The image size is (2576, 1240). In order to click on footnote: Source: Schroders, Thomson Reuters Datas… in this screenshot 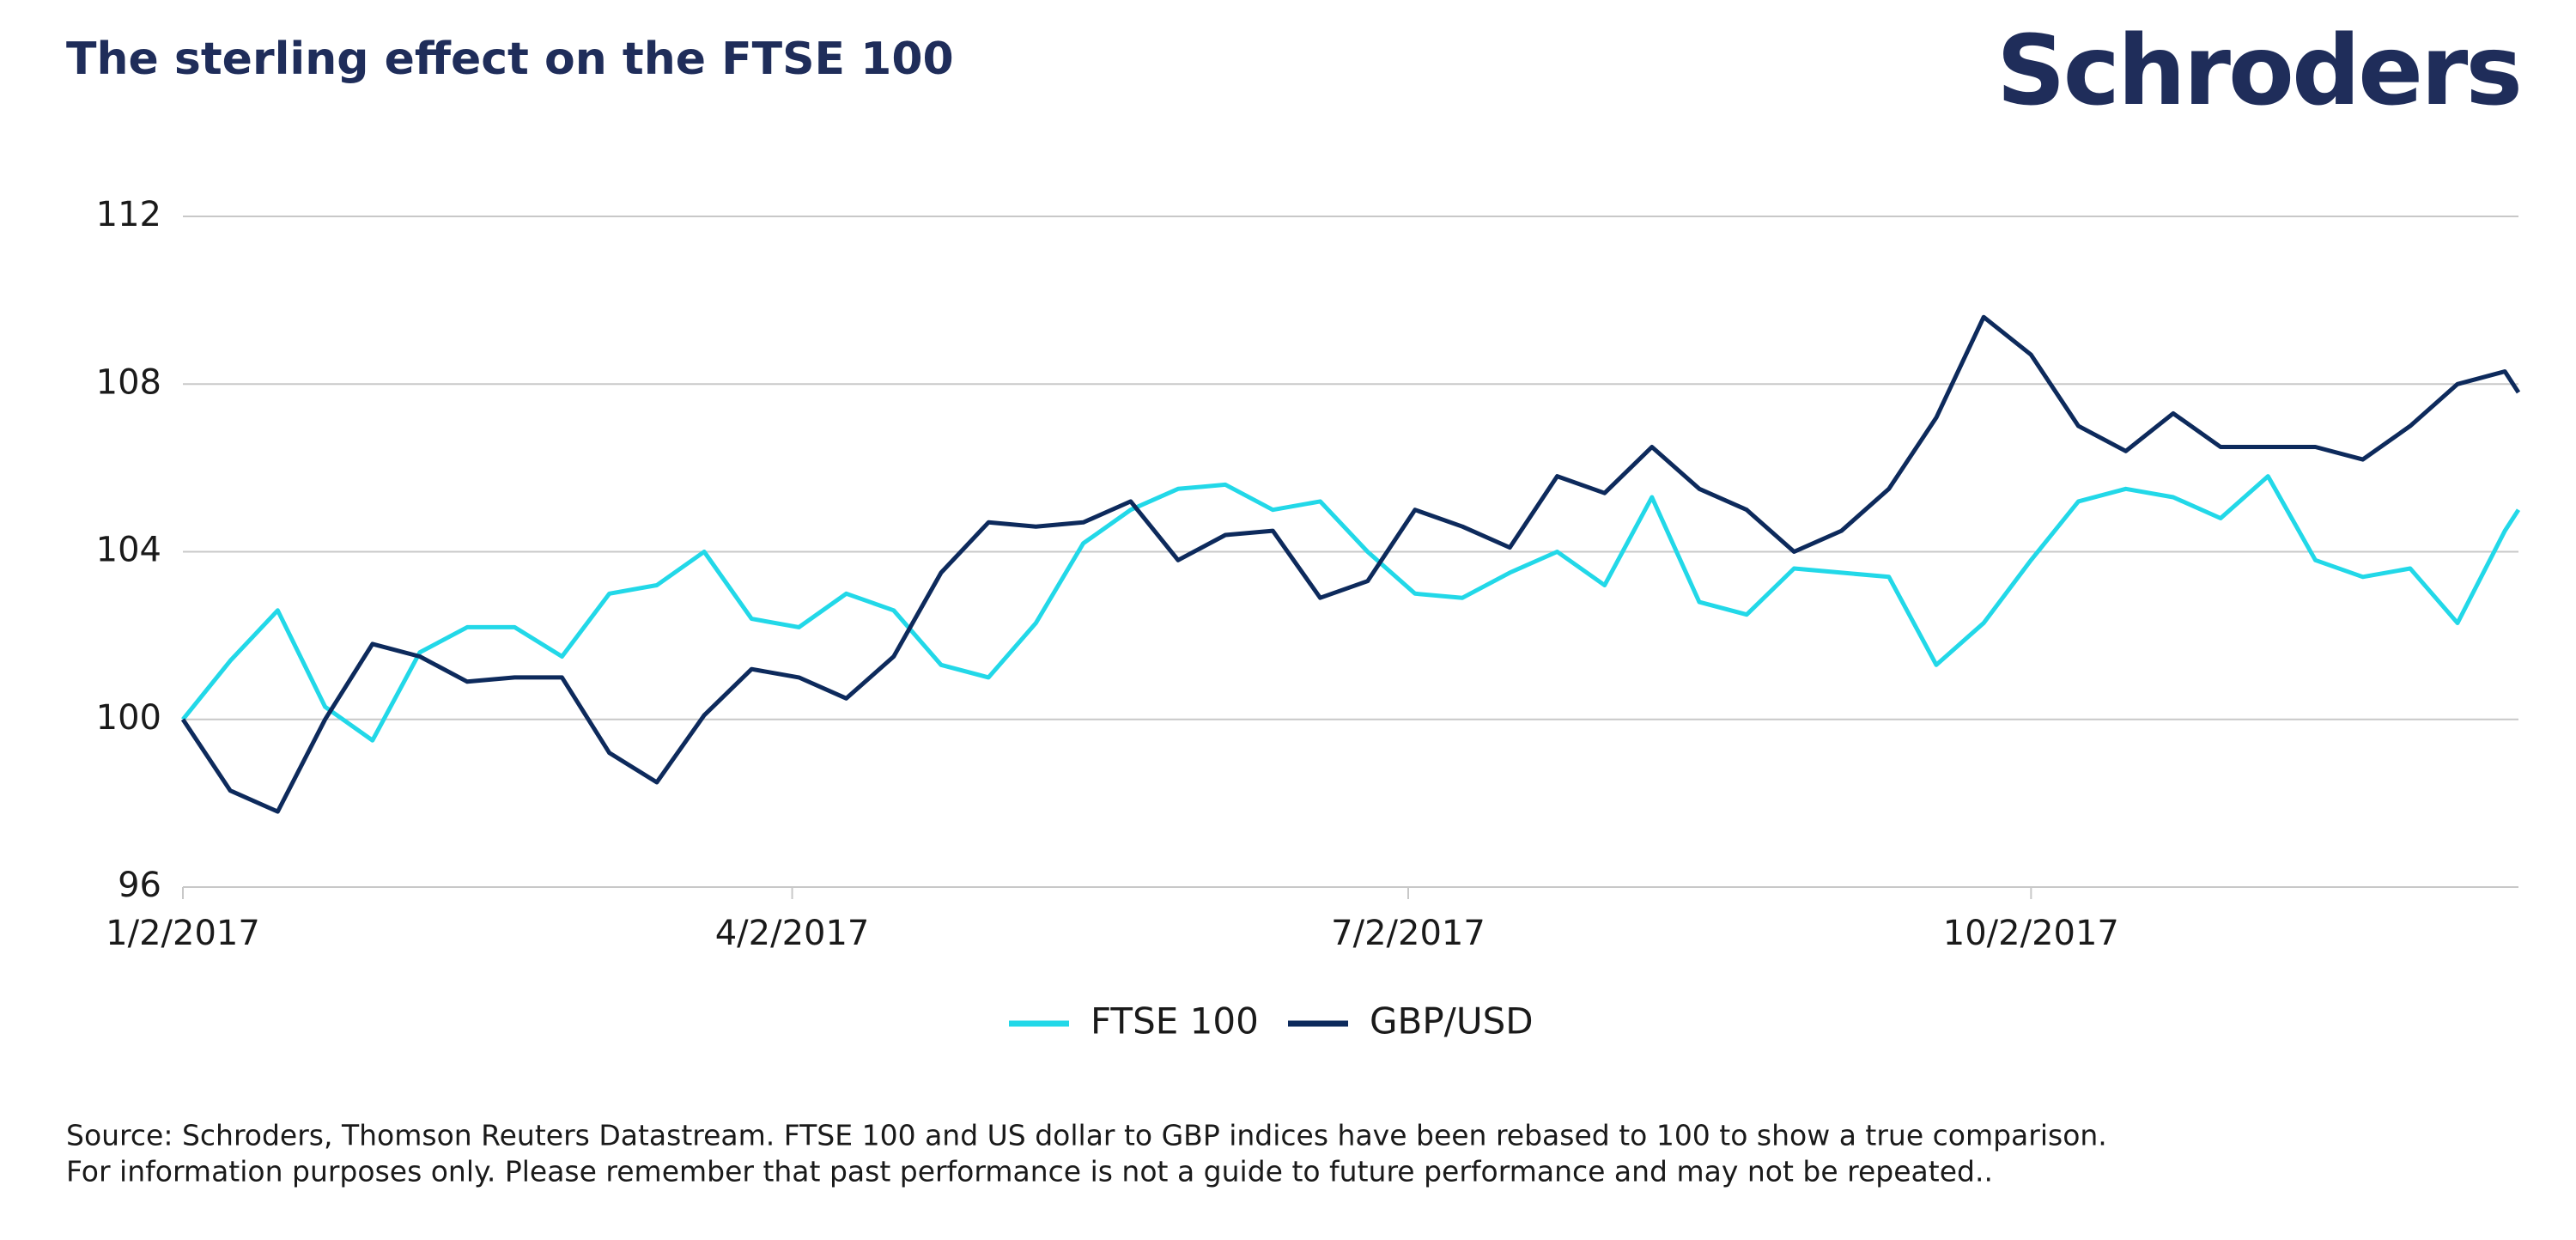, I will do `click(1086, 1135)`.